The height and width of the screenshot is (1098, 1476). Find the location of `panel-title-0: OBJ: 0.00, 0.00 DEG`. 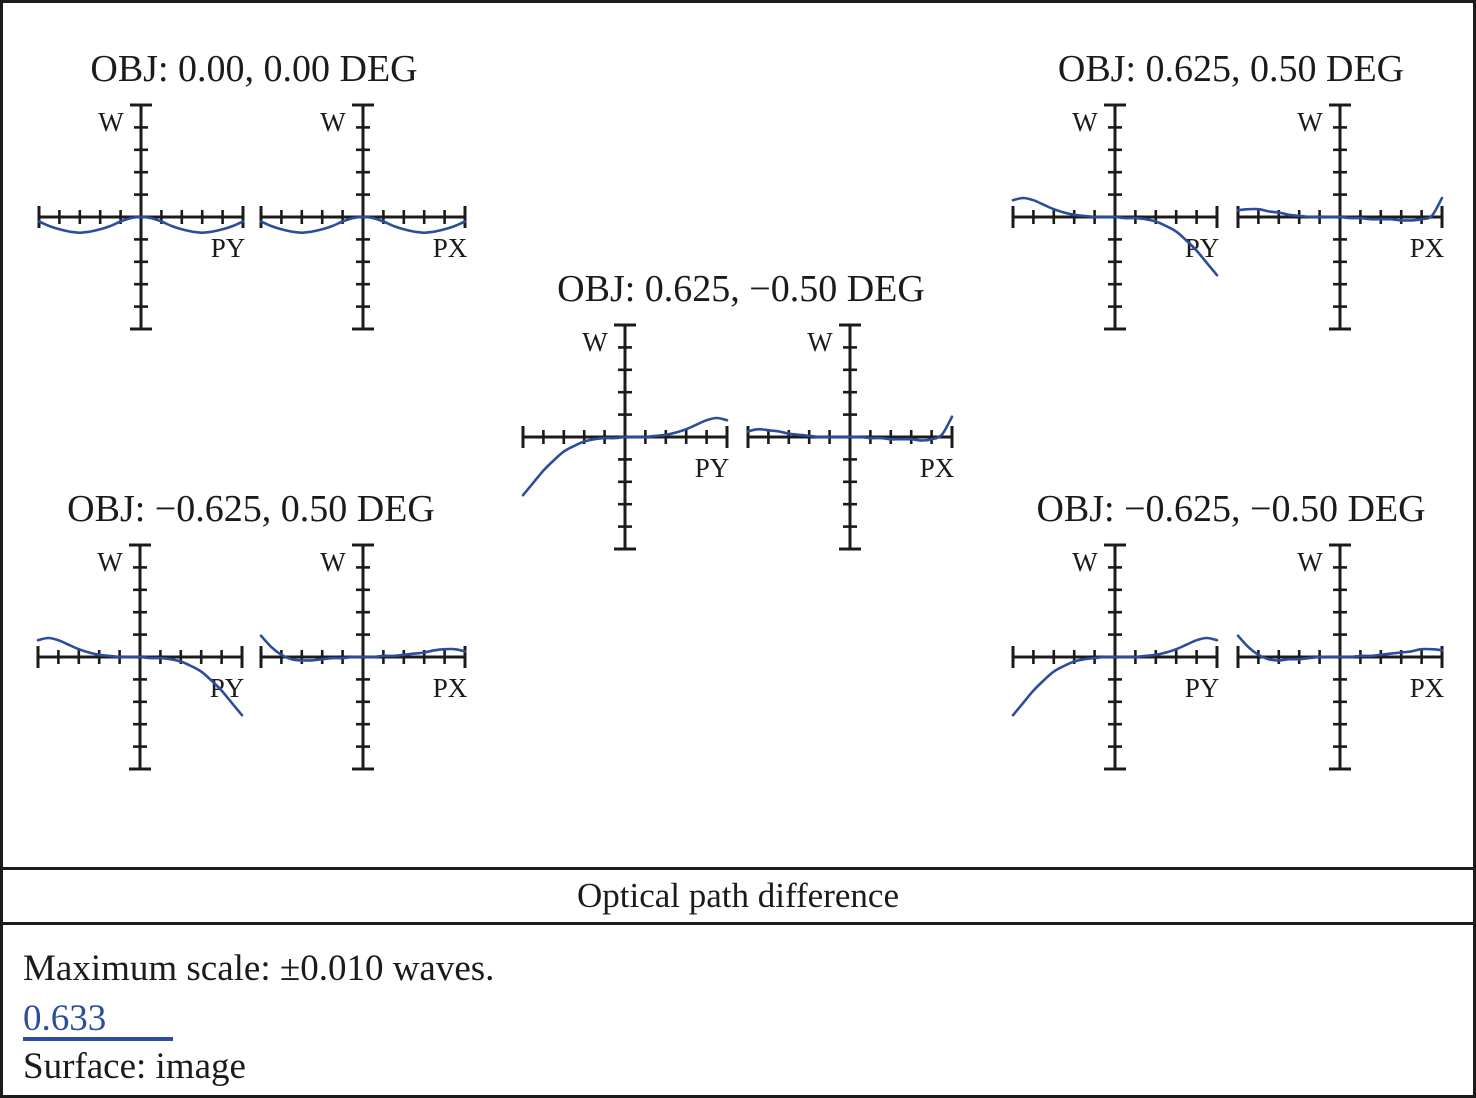

panel-title-0: OBJ: 0.00, 0.00 DEG is located at coordinates (254, 69).